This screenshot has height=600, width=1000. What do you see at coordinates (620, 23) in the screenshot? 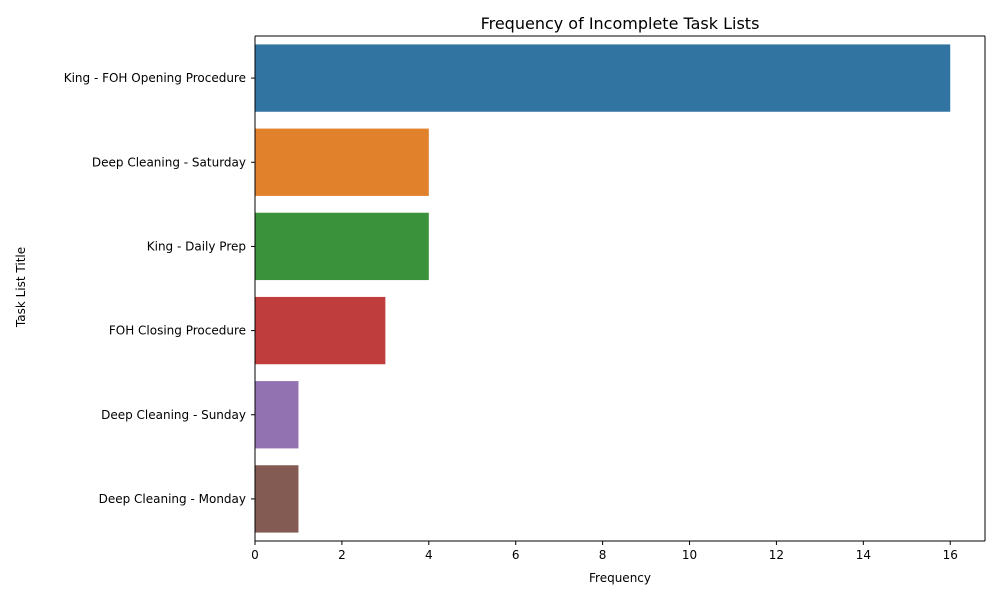
I see `chart-title: Frequency of Incomplete Task Lists` at bounding box center [620, 23].